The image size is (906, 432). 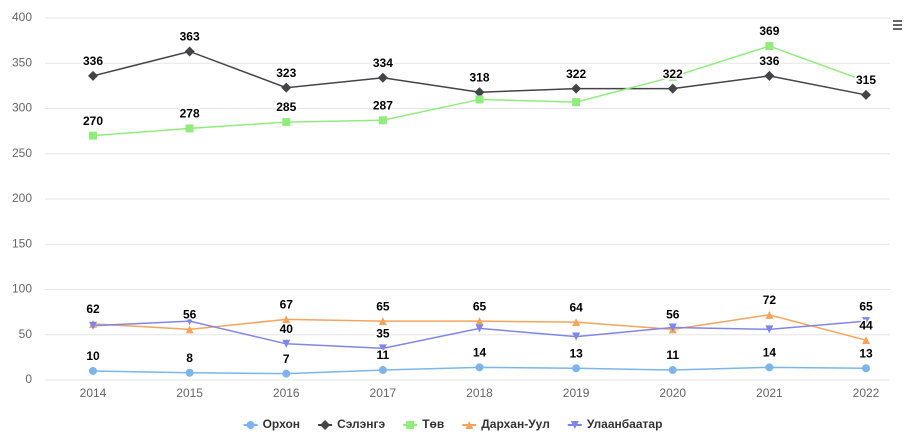 What do you see at coordinates (22, 198) in the screenshot?
I see `y-tick-label: 200` at bounding box center [22, 198].